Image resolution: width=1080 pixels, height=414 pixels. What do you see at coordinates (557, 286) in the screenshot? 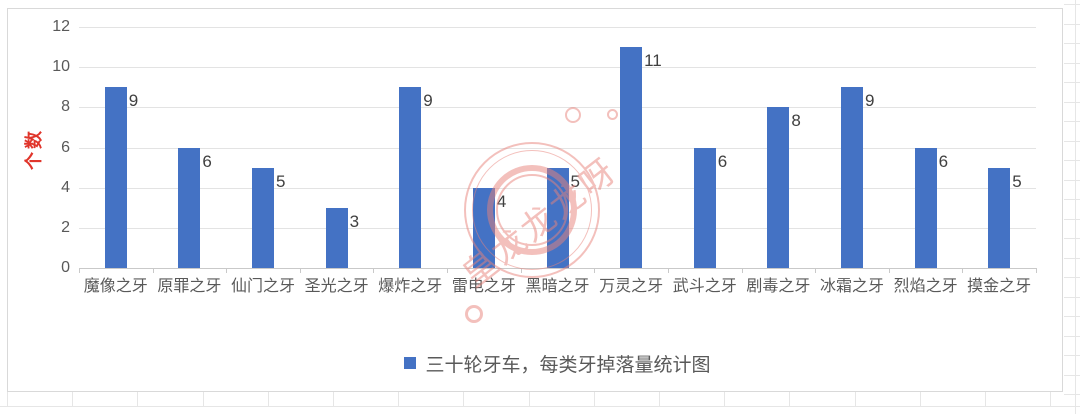
I see `category-label: 黑暗之牙` at bounding box center [557, 286].